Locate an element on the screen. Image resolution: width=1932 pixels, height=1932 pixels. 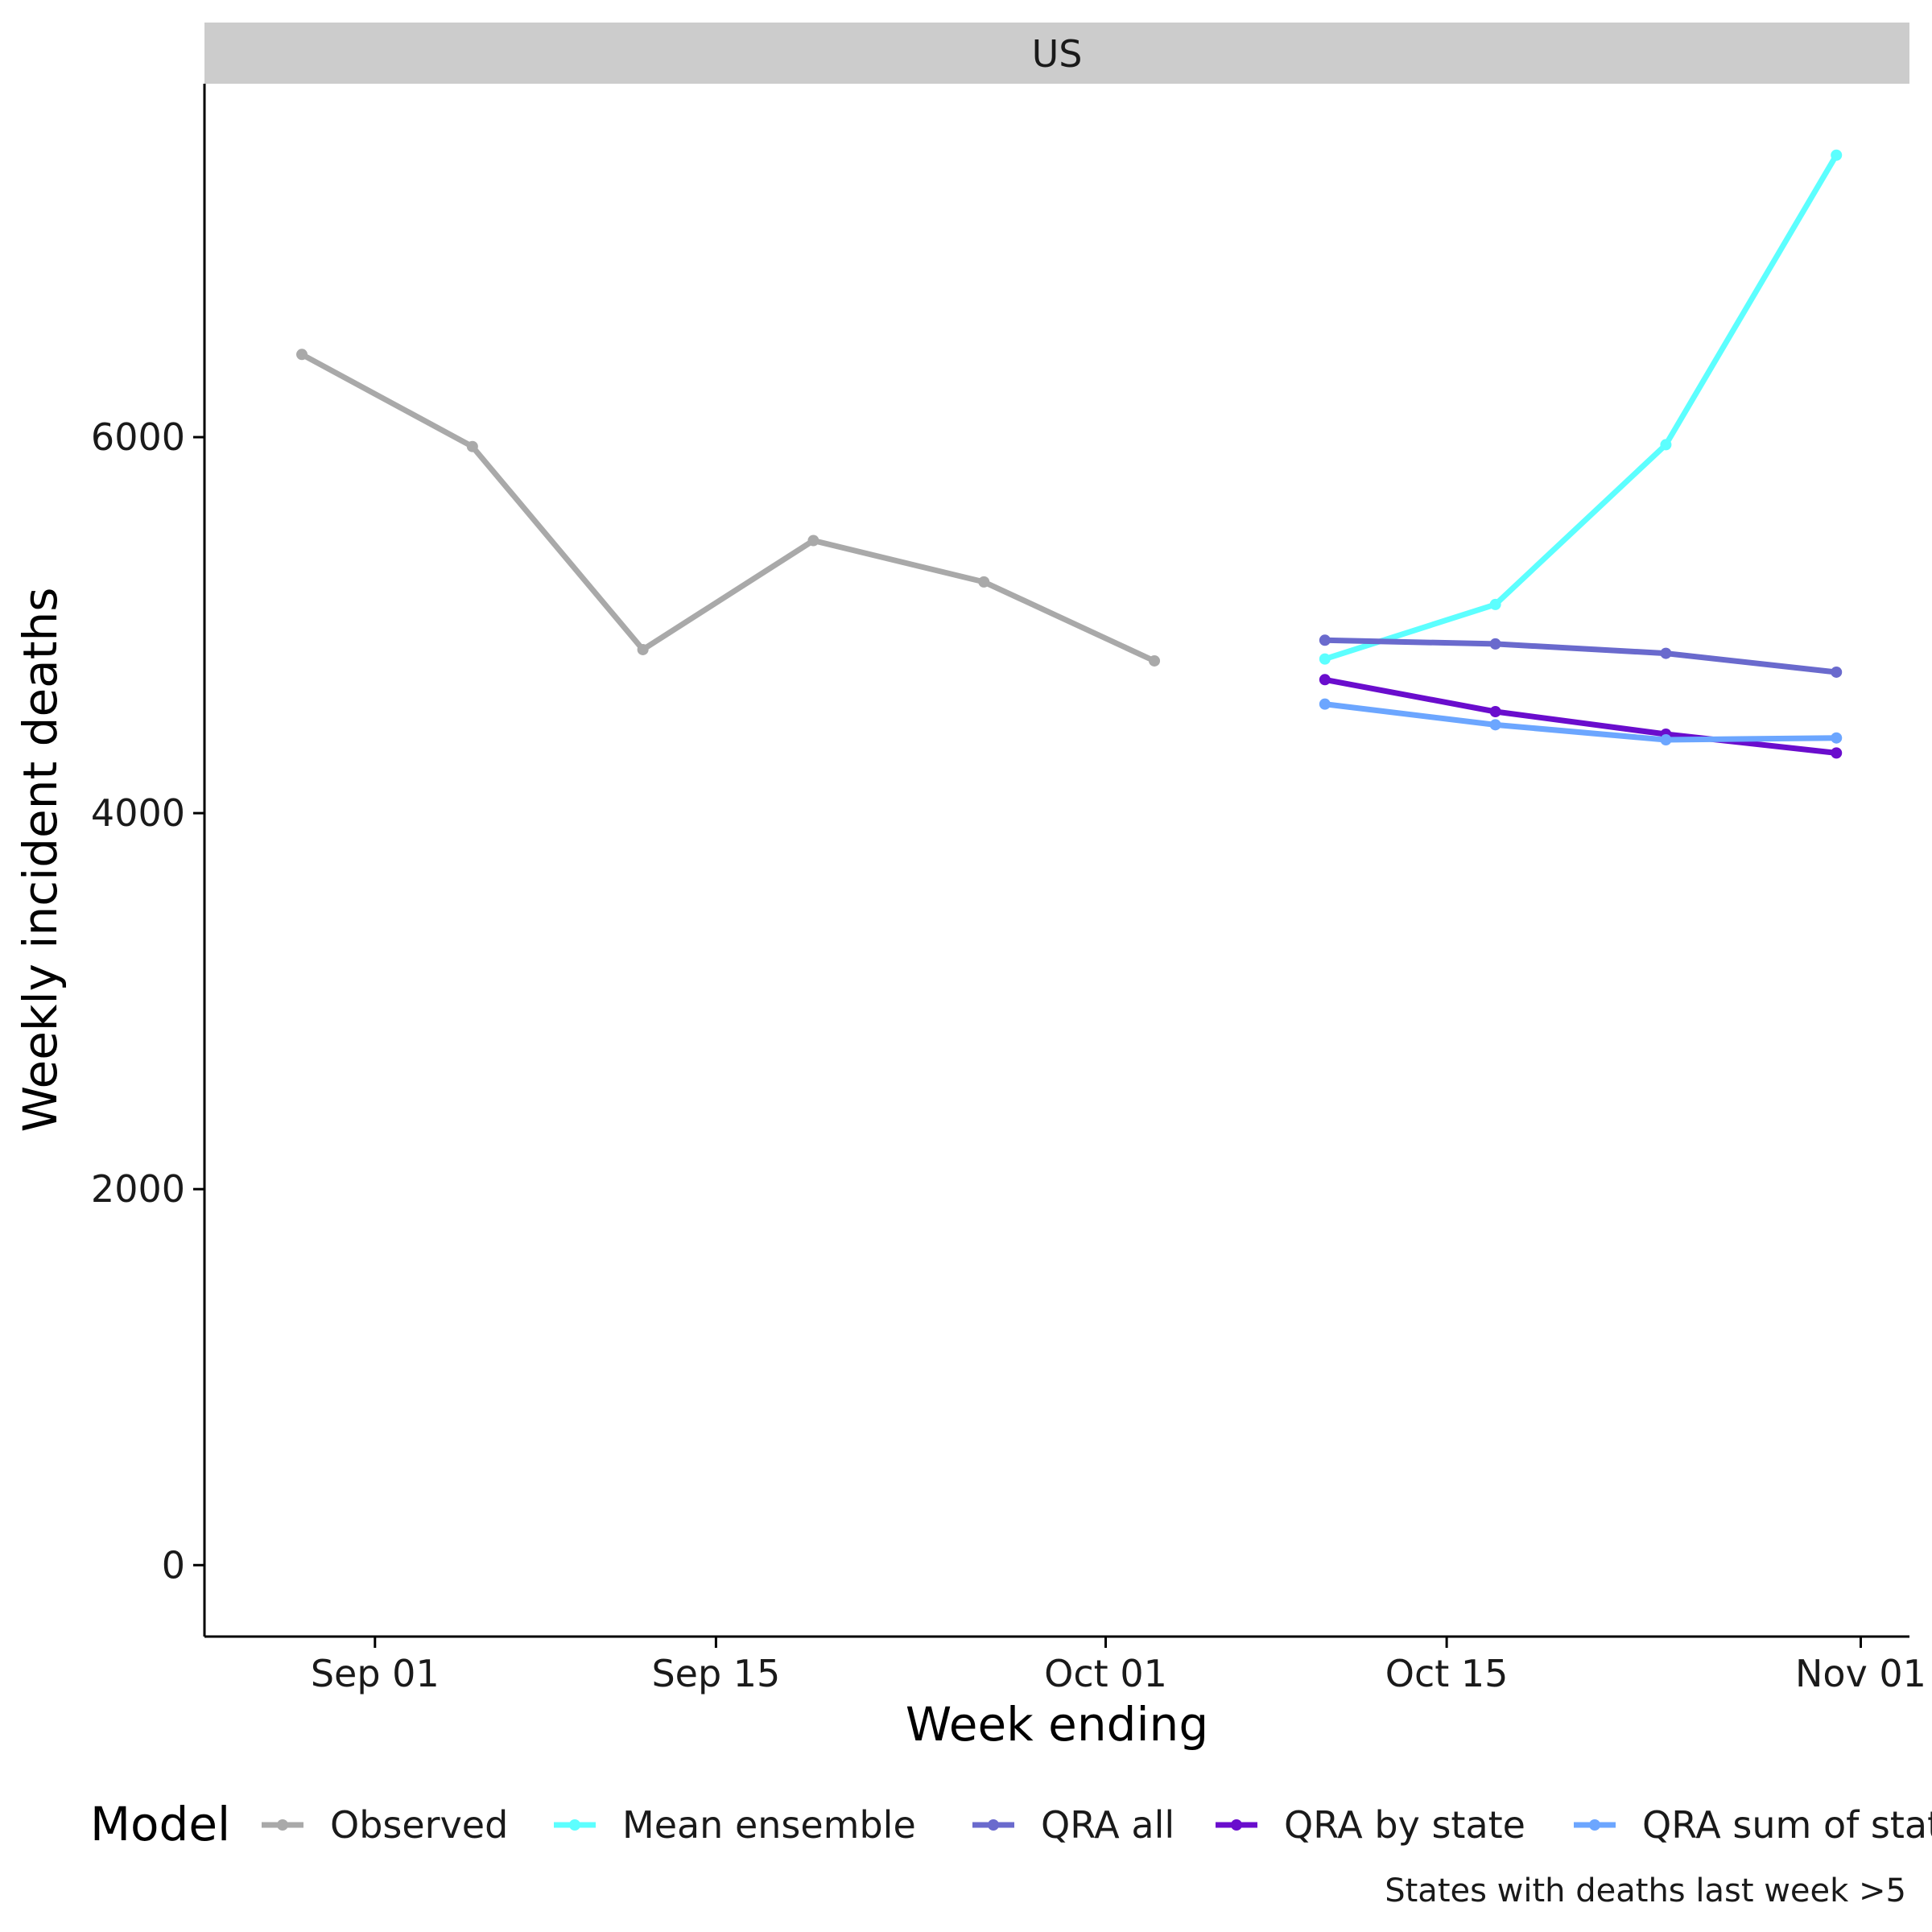
caption: States with deaths last week >5 is located at coordinates (1645, 1890).